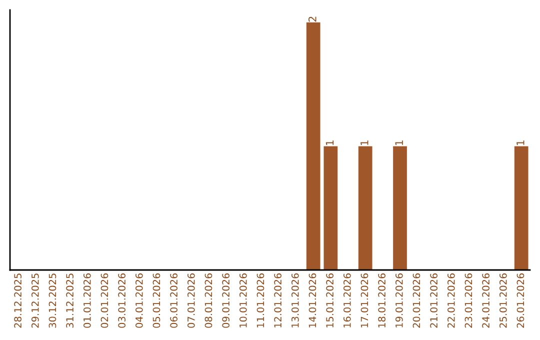  I want to click on x-tick-label: 23.01.2026, so click(468, 300).